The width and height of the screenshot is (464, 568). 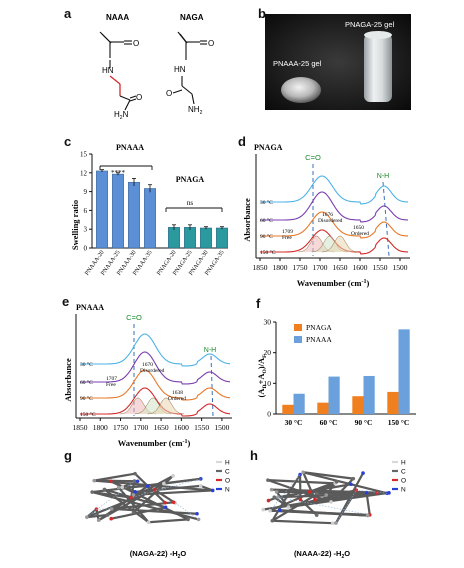 What do you see at coordinates (169, 93) in the screenshot?
I see `naga-atom-o2: O` at bounding box center [169, 93].